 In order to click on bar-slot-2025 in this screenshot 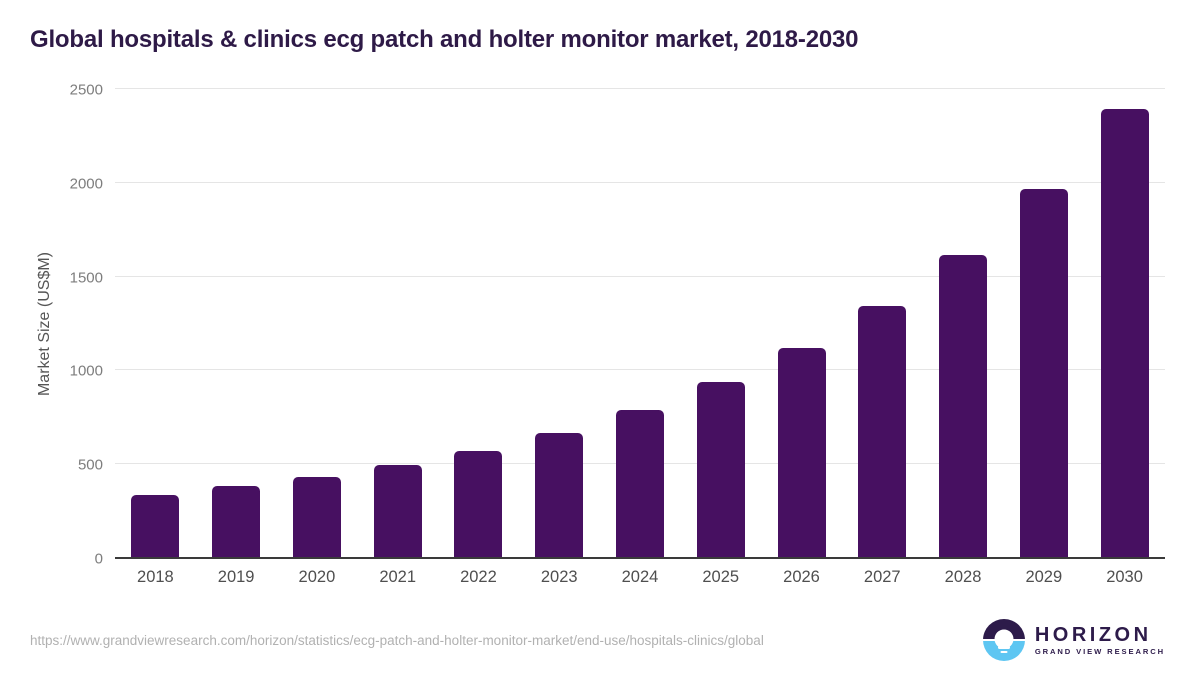, I will do `click(720, 323)`.